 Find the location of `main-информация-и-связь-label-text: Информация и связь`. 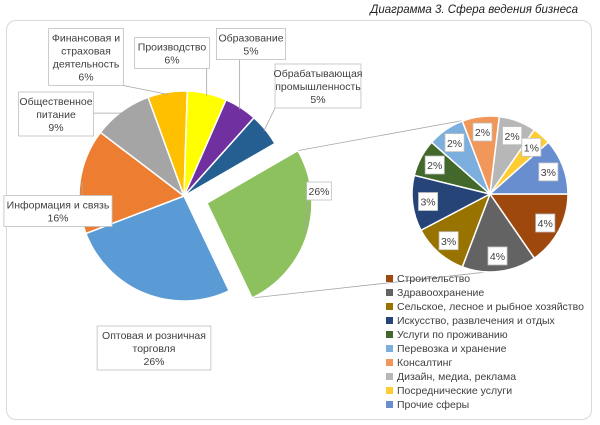

main-информация-и-связь-label-text: Информация и связь is located at coordinates (58, 206).